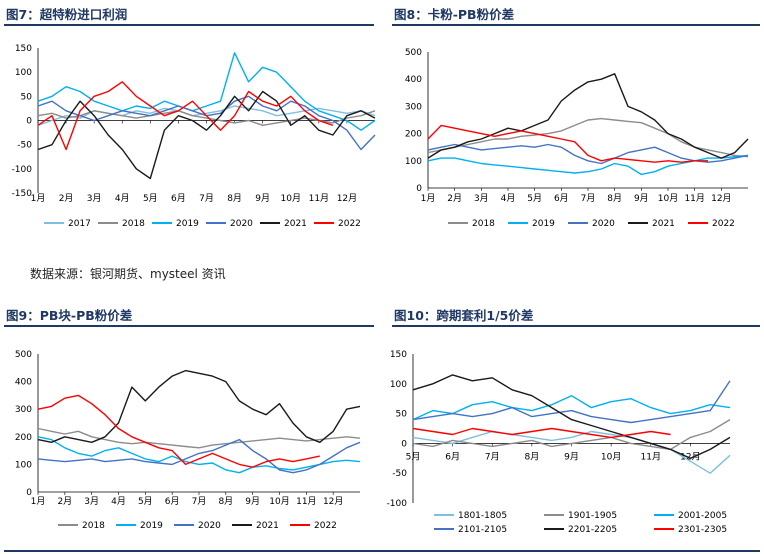  I want to click on y-tick-label: 200, so click(23, 438).